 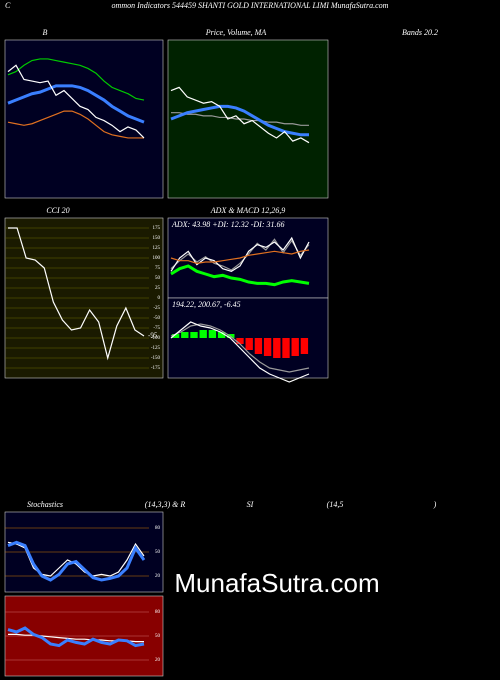 What do you see at coordinates (45, 32) in the screenshot?
I see `panel-label: B` at bounding box center [45, 32].